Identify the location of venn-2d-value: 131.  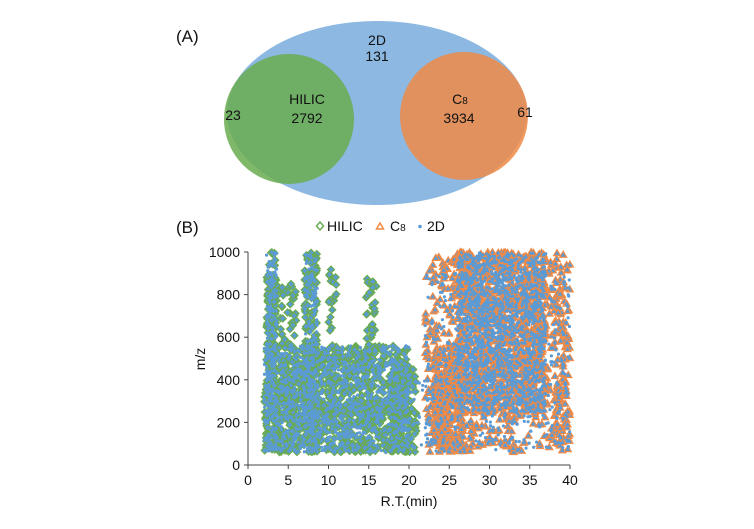
(377, 56).